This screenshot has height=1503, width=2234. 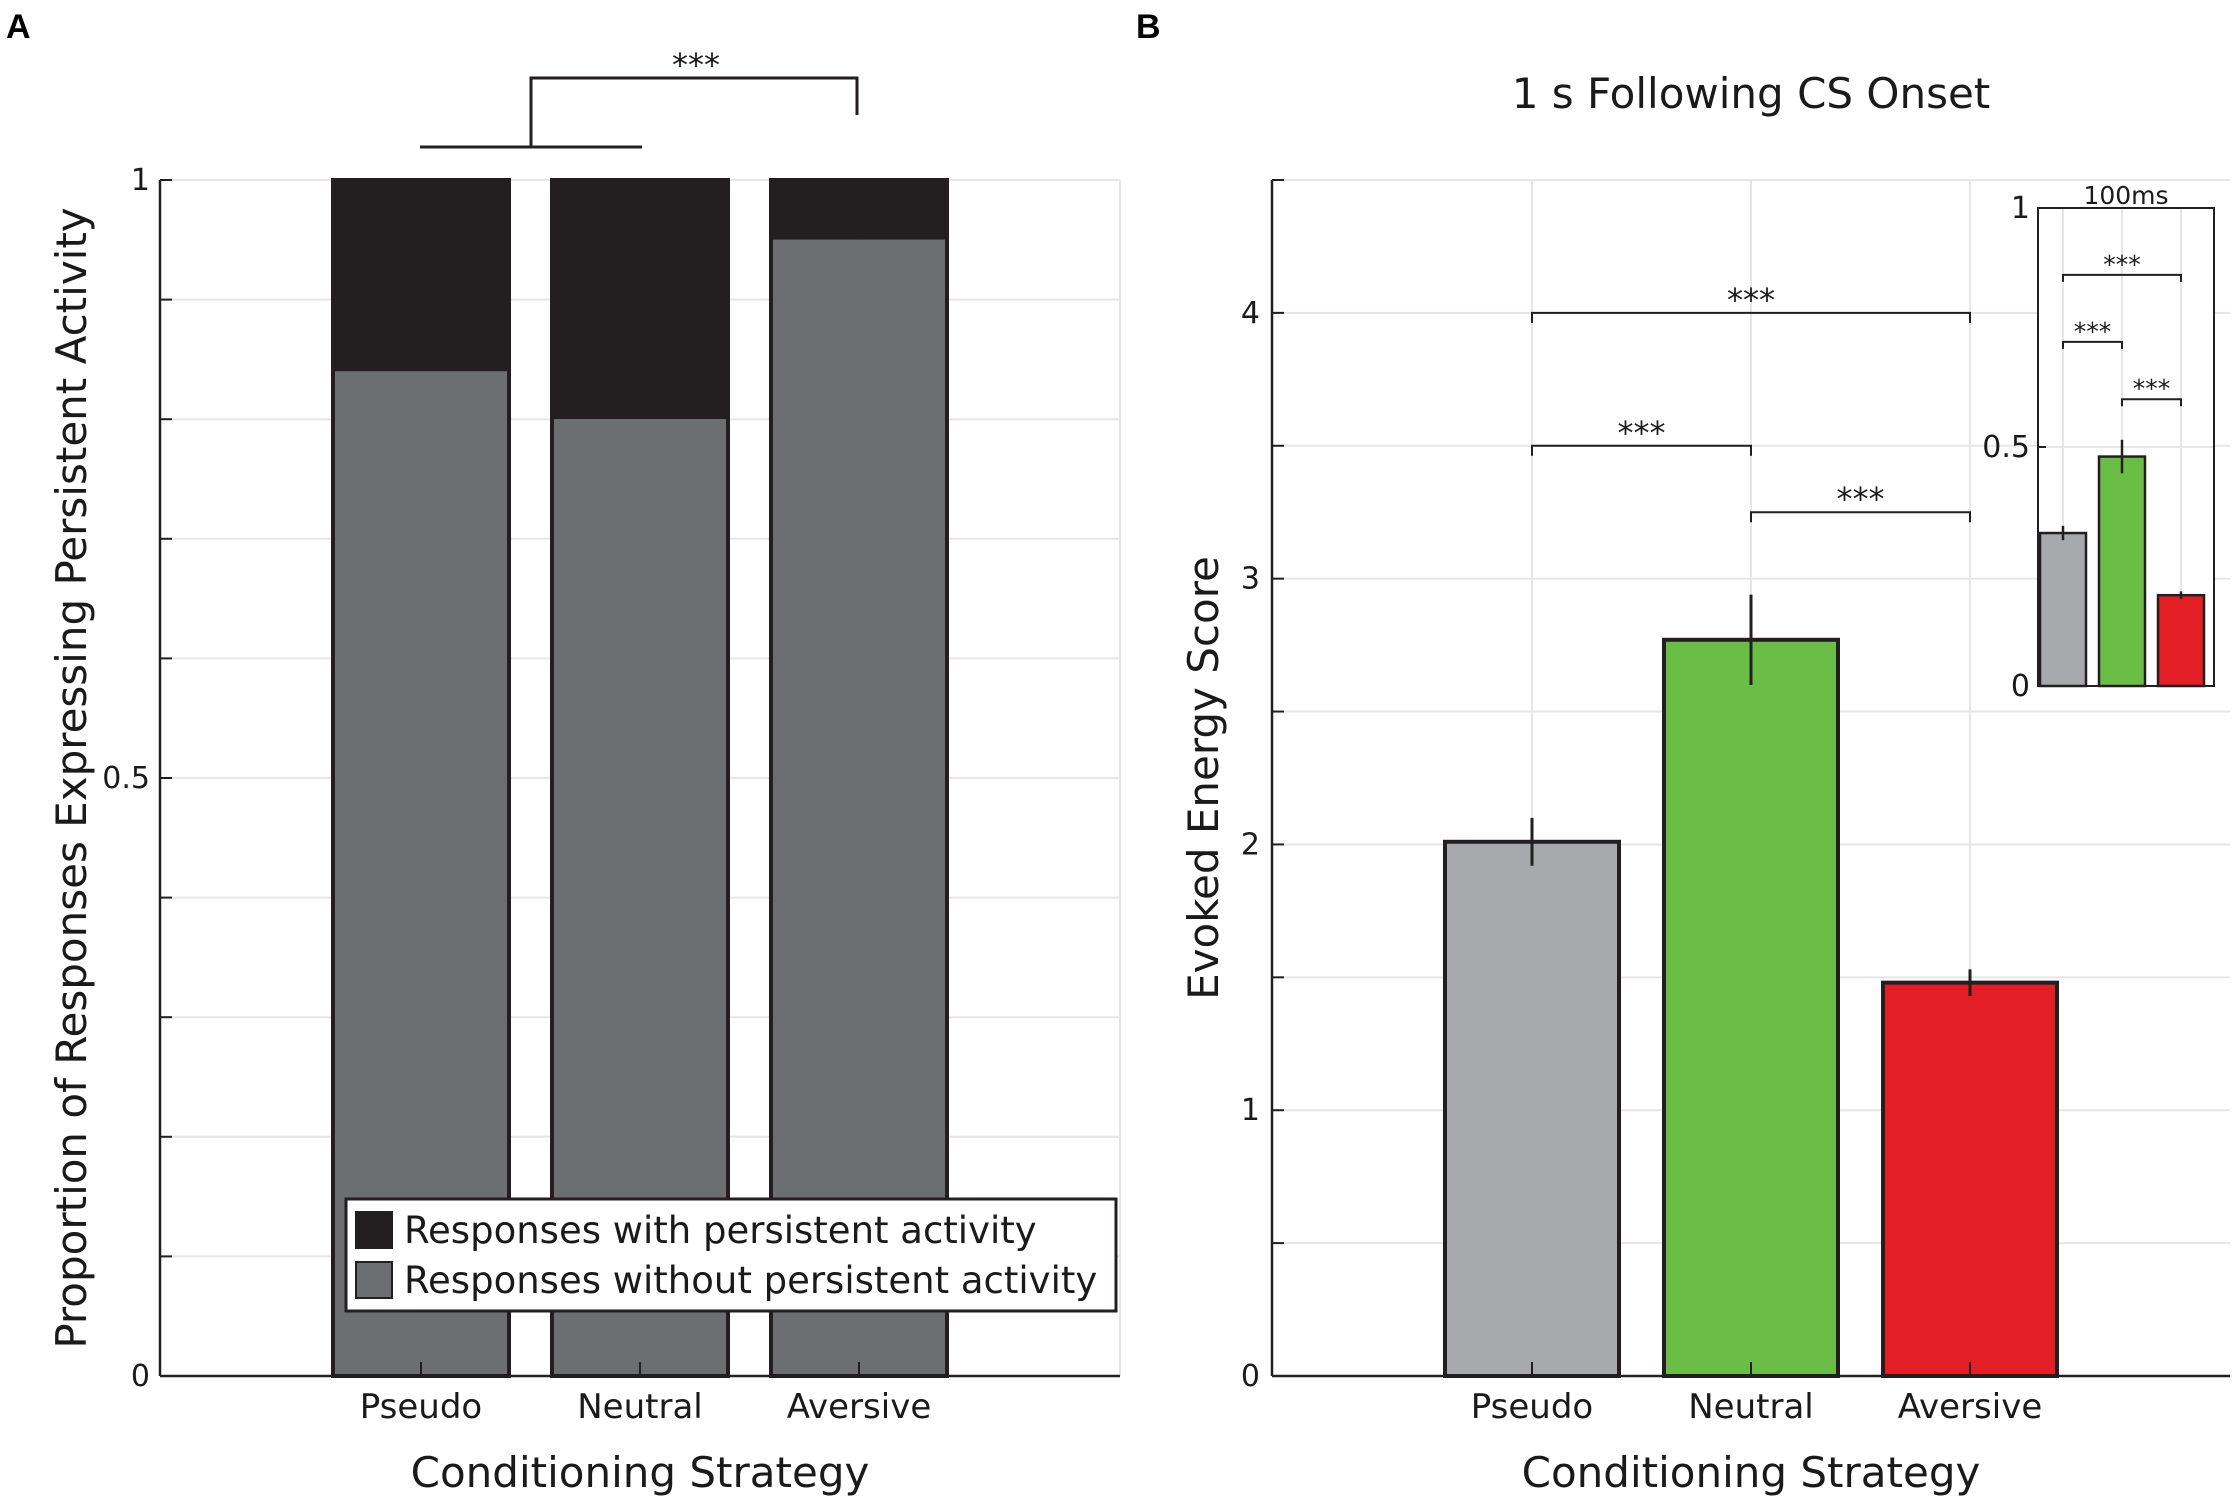 I want to click on inset-bar-pseudo, so click(x=2063, y=609).